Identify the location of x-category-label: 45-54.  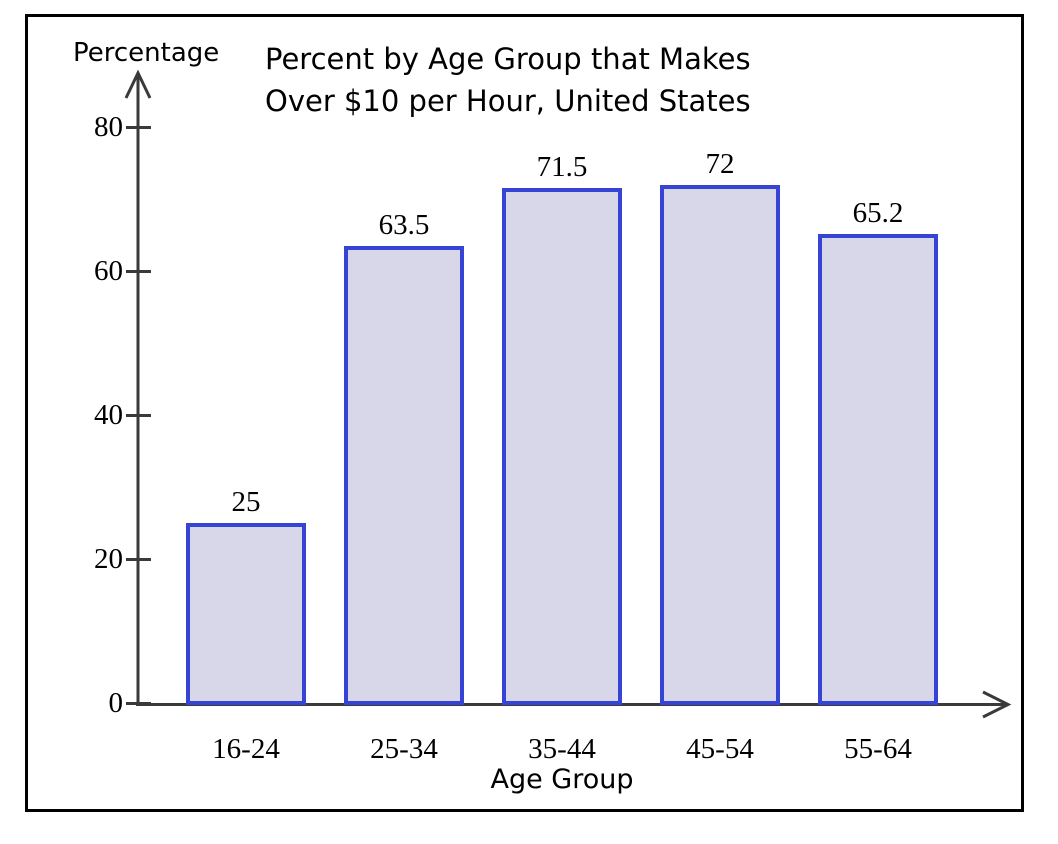
(720, 749).